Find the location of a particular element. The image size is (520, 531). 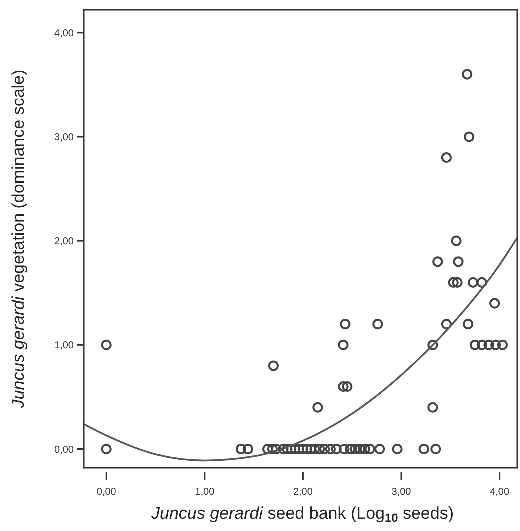

x-tick-label: 4,00 is located at coordinates (500, 492).